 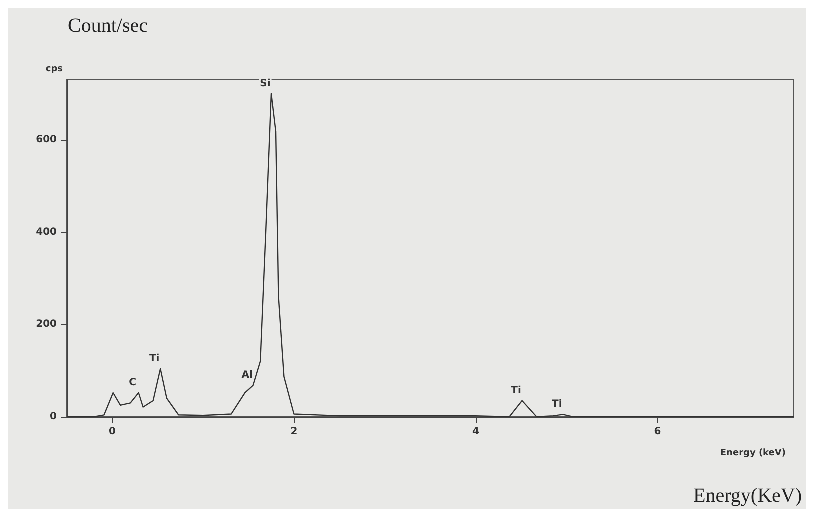 What do you see at coordinates (108, 26) in the screenshot?
I see `text: Count/sec` at bounding box center [108, 26].